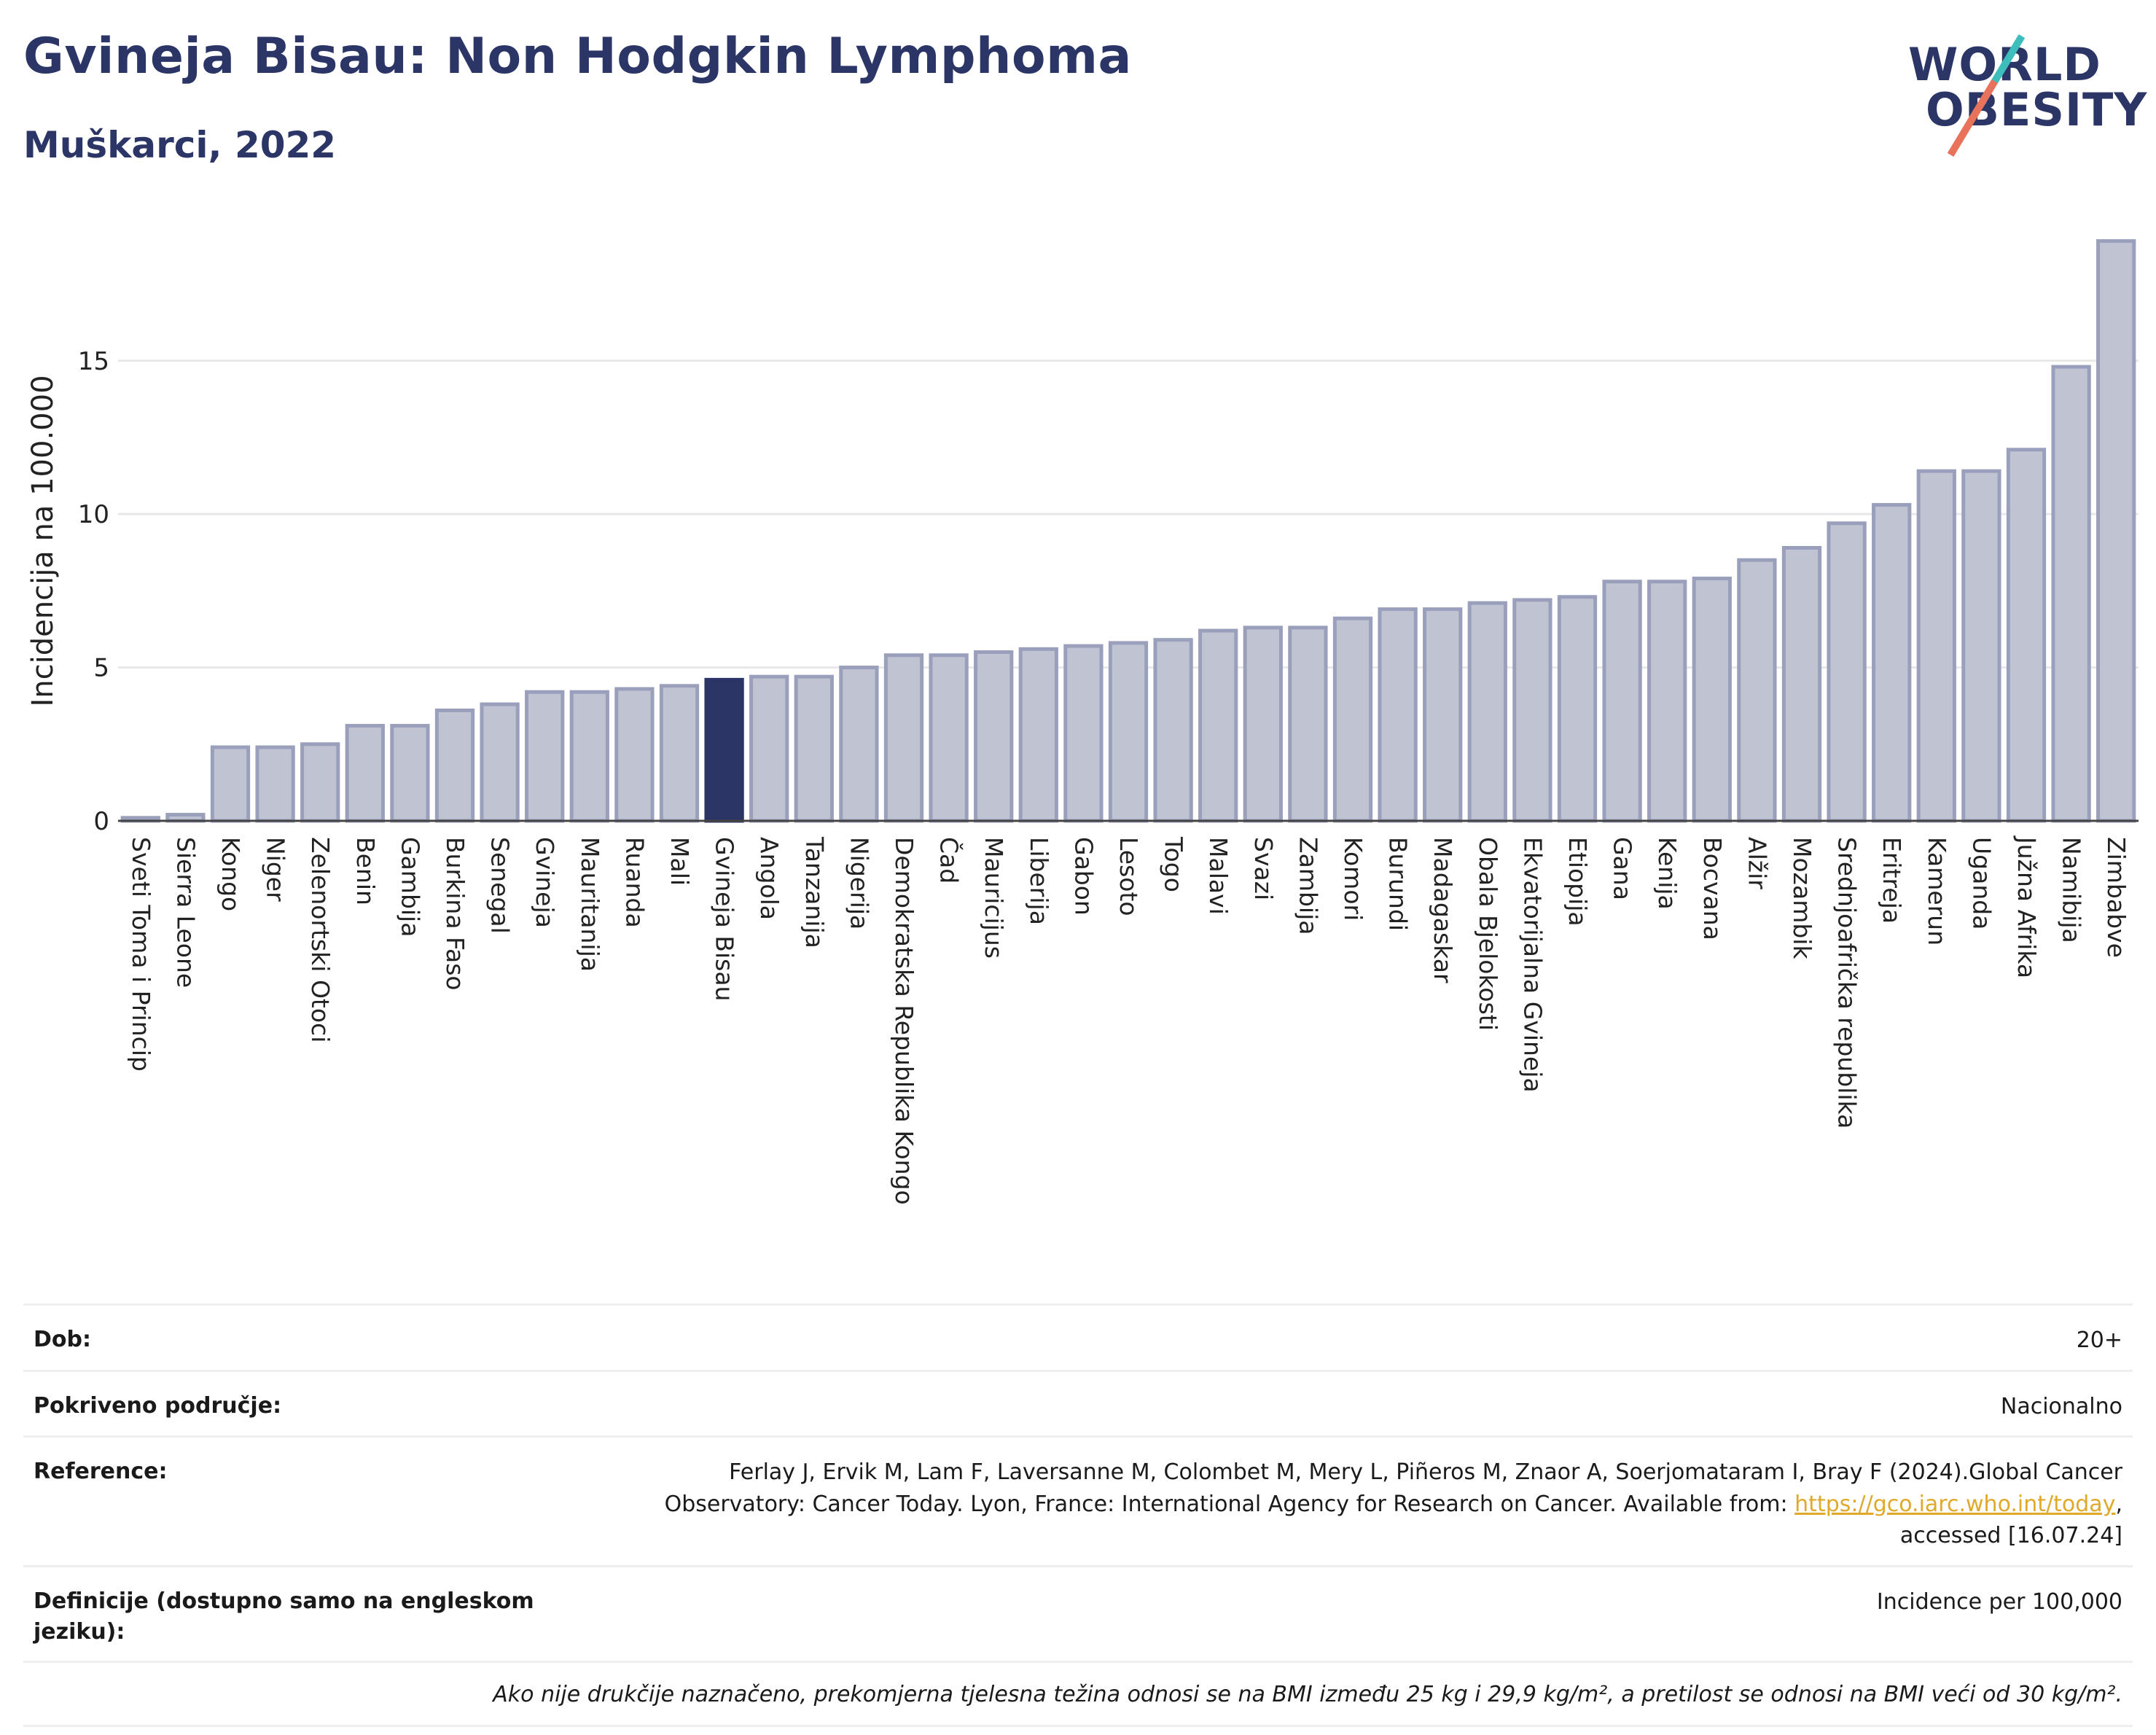 The image size is (2156, 1735). What do you see at coordinates (1713, 888) in the screenshot?
I see `x-tick-label: Bocvana` at bounding box center [1713, 888].